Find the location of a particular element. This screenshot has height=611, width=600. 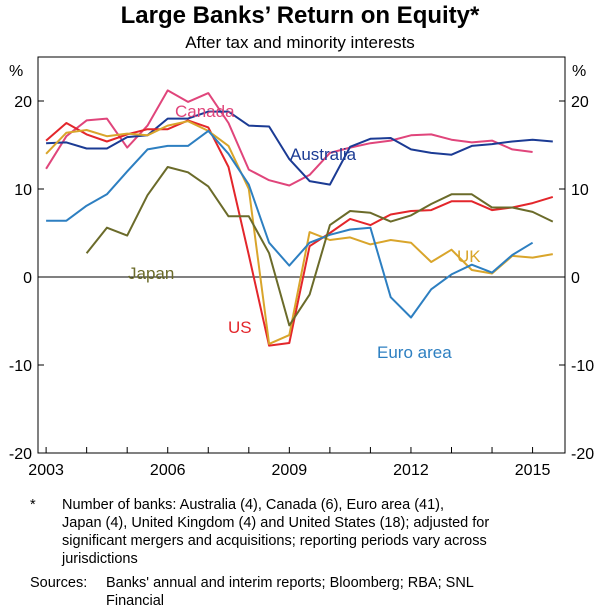

x-tick-label: 2012 is located at coordinates (411, 470).